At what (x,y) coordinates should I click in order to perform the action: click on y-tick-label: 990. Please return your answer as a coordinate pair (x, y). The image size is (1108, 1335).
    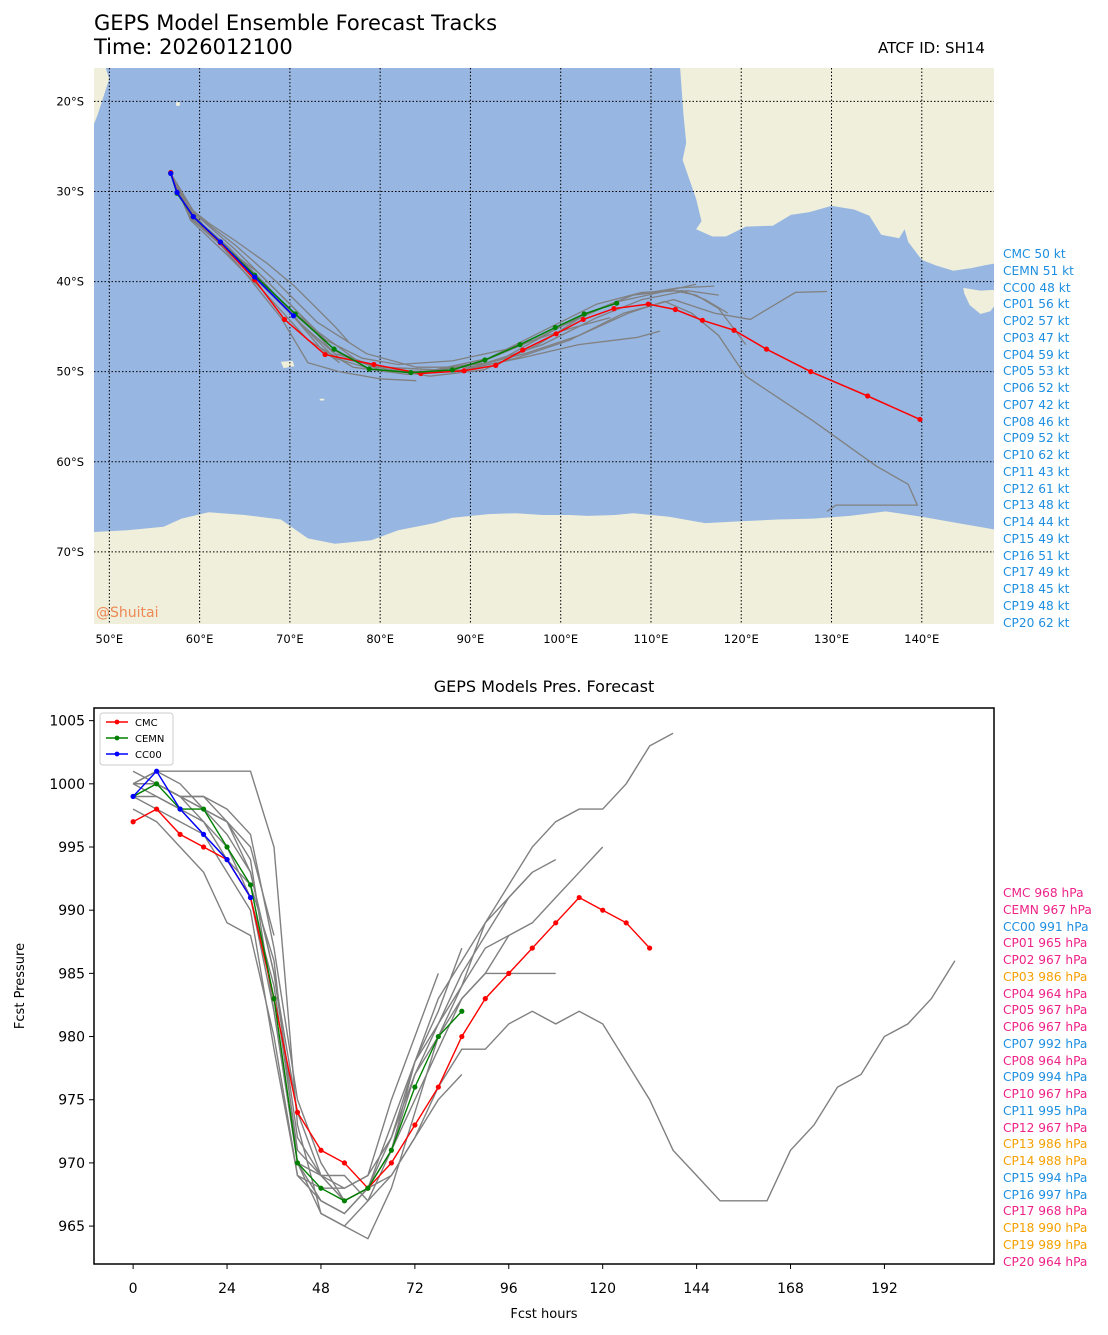
    Looking at the image, I should click on (71, 911).